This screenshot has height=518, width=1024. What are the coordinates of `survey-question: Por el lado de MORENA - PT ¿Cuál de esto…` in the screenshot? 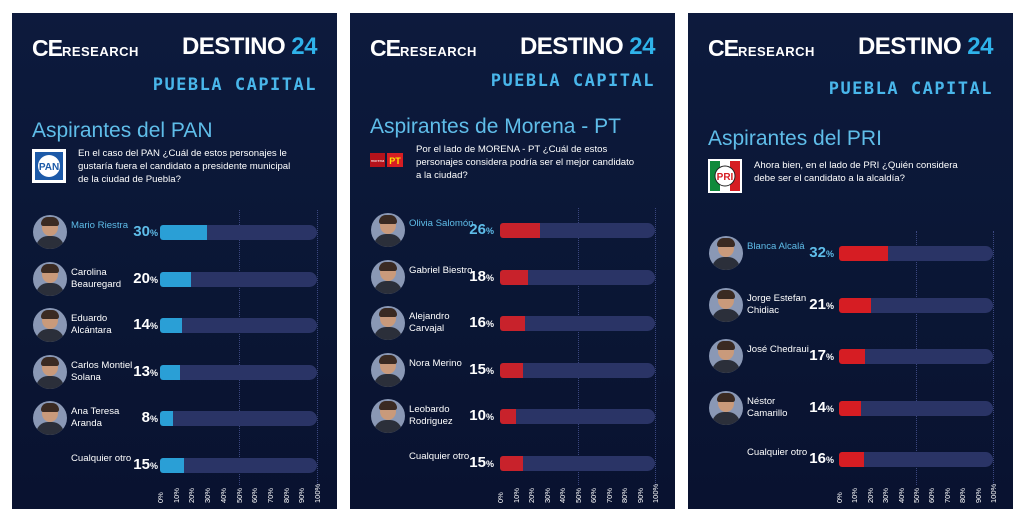 It's located at (525, 162).